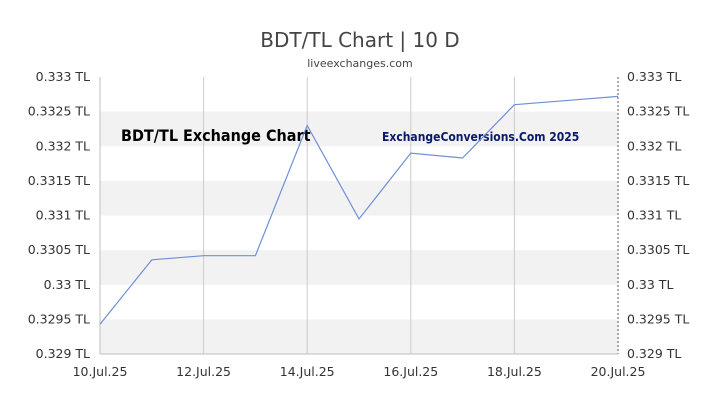 This screenshot has height=405, width=720. What do you see at coordinates (658, 180) in the screenshot?
I see `y-tick-label-right: 0.3315 TL` at bounding box center [658, 180].